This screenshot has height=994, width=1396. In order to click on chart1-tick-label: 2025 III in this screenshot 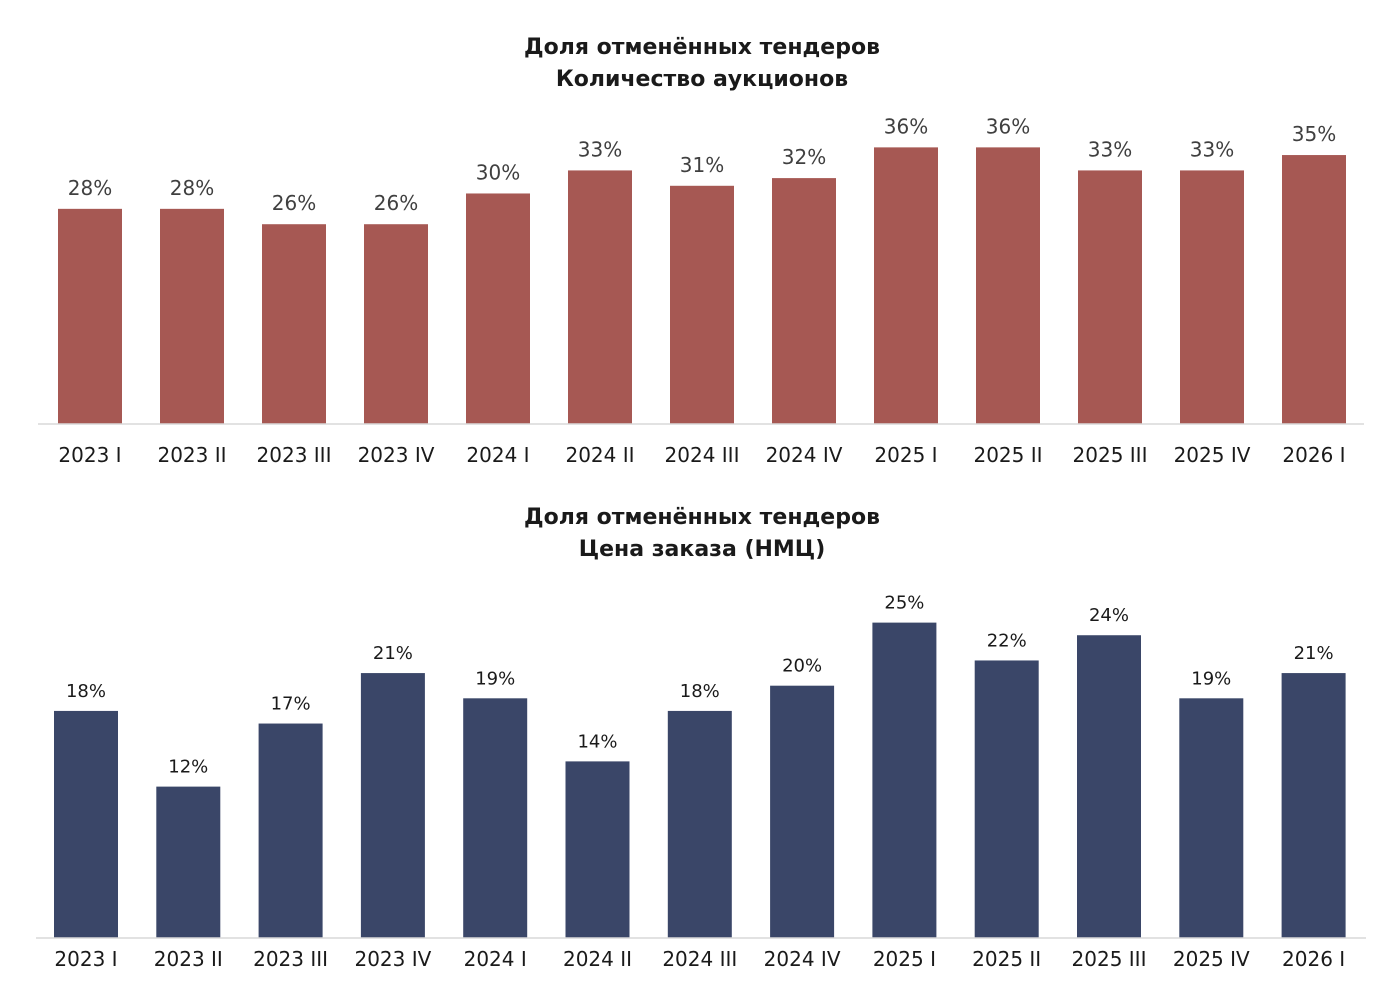, I will do `click(1110, 455)`.